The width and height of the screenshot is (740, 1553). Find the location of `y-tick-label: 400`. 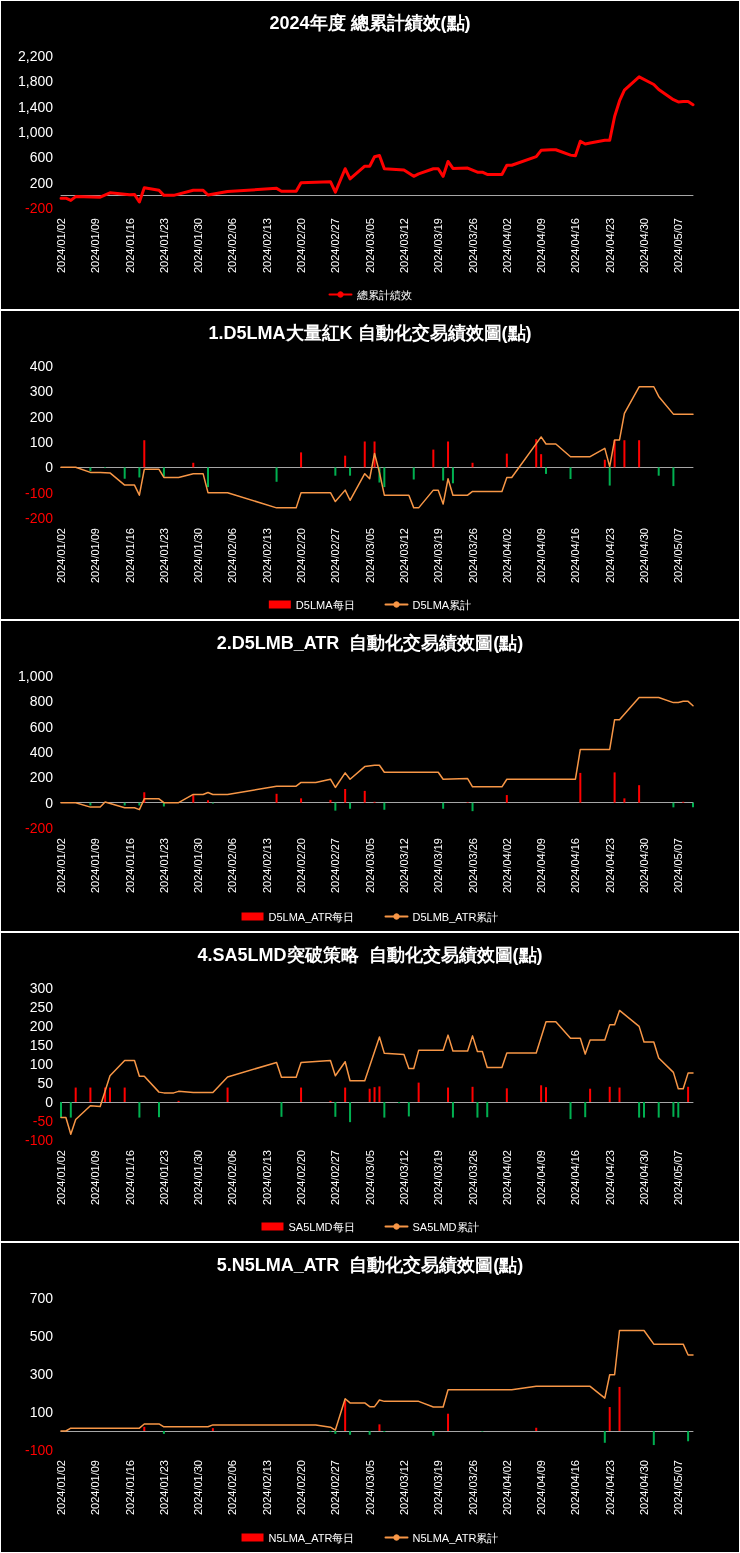

y-tick-label: 400 is located at coordinates (41, 366).